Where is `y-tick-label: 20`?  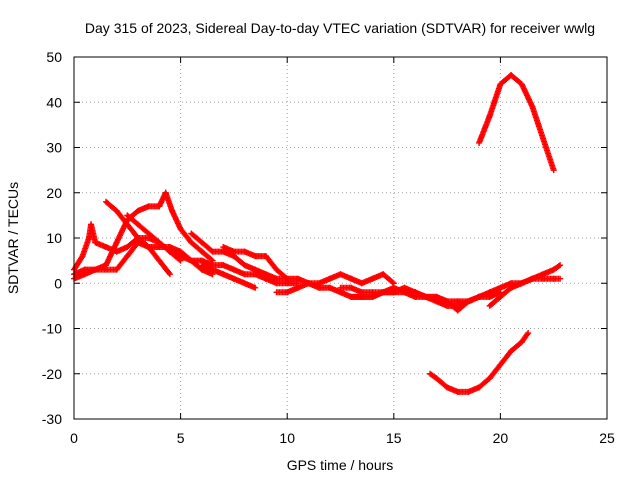
y-tick-label: 20 is located at coordinates (54, 193).